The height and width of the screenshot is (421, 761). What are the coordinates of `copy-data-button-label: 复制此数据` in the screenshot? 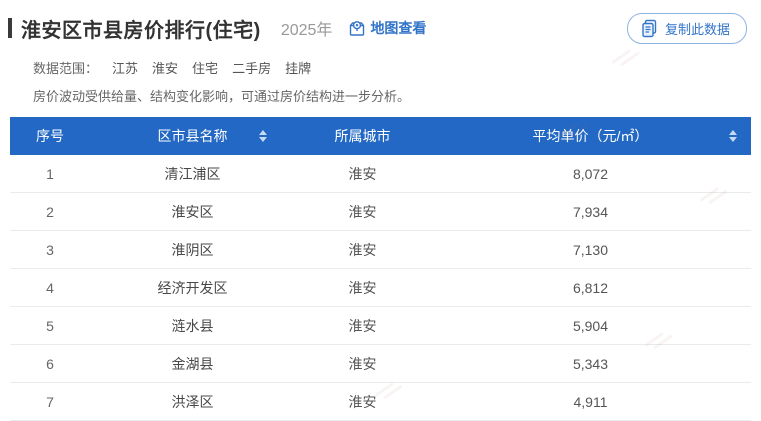 It's located at (697, 29).